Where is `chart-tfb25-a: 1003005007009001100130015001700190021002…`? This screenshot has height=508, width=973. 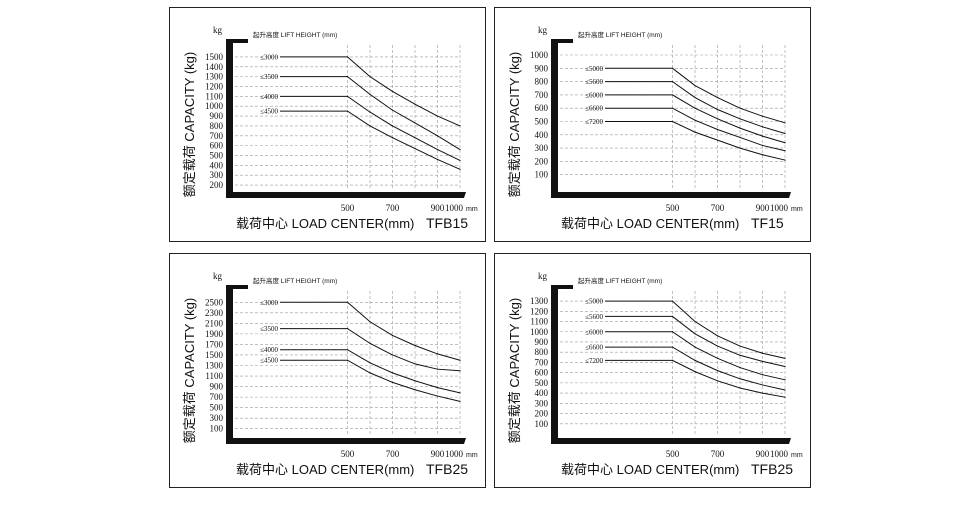 chart-tfb25-a: 1003005007009001100130015001700190021002… is located at coordinates (330, 374).